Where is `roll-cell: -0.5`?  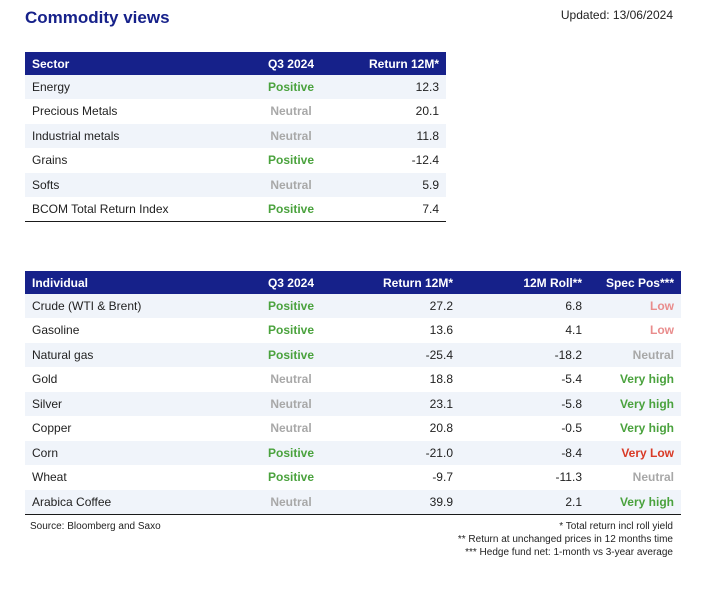
roll-cell: -0.5 is located at coordinates (524, 428).